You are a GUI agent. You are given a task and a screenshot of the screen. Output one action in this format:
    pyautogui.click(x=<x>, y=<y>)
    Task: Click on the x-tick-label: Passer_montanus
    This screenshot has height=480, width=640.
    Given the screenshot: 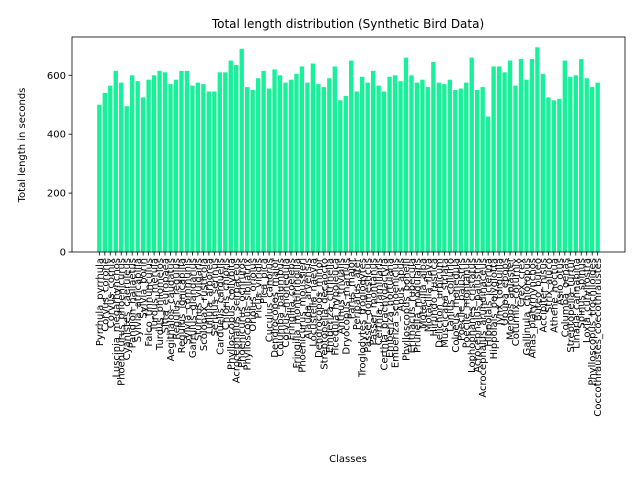 What is the action you would take?
    pyautogui.click(x=374, y=302)
    